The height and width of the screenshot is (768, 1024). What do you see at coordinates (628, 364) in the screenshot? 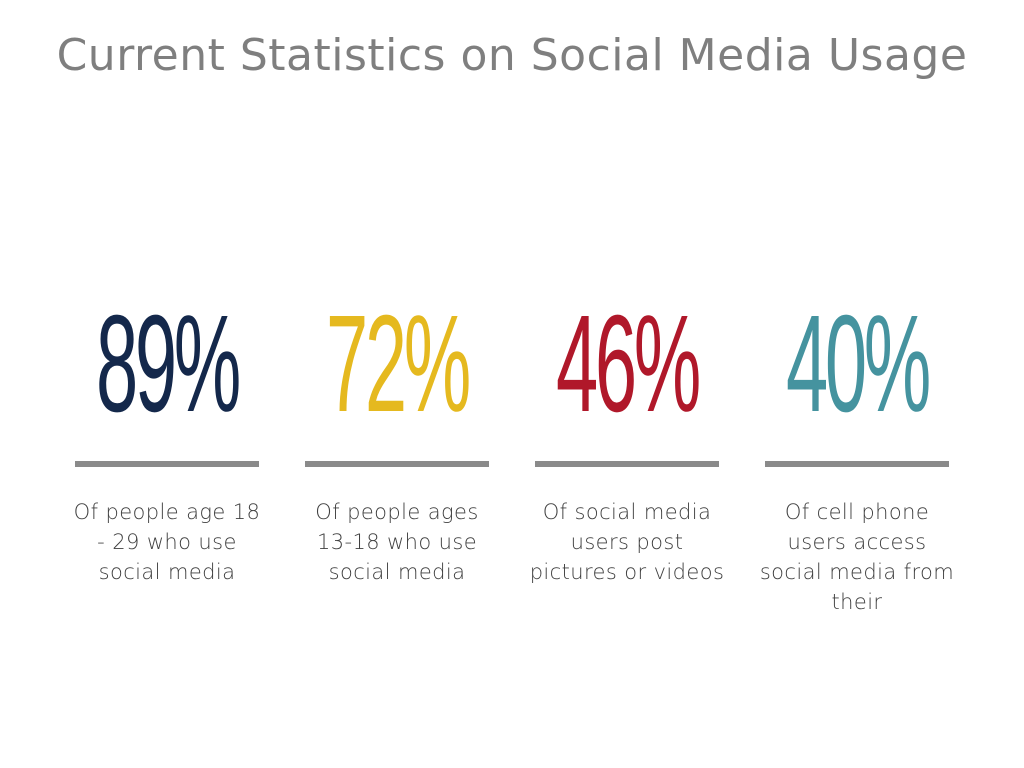
I see `stat-value: 46%` at bounding box center [628, 364].